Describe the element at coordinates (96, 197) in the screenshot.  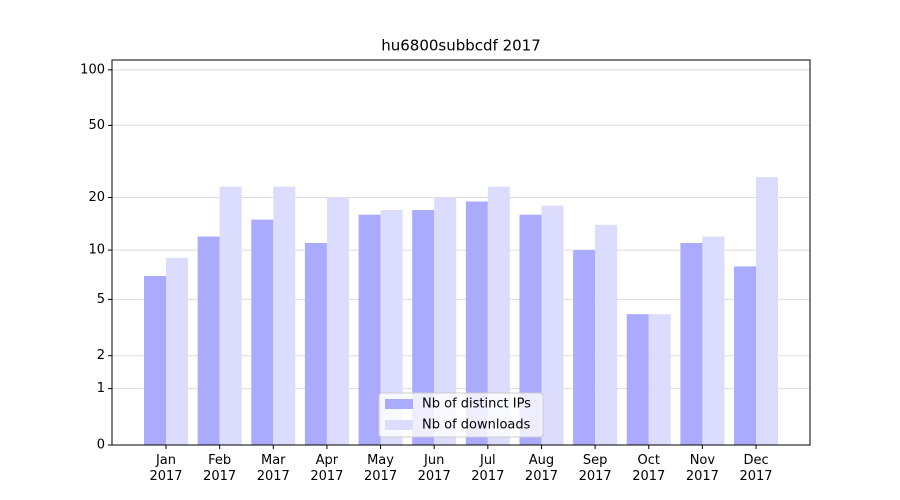
I see `y-tick-label: 20` at that location.